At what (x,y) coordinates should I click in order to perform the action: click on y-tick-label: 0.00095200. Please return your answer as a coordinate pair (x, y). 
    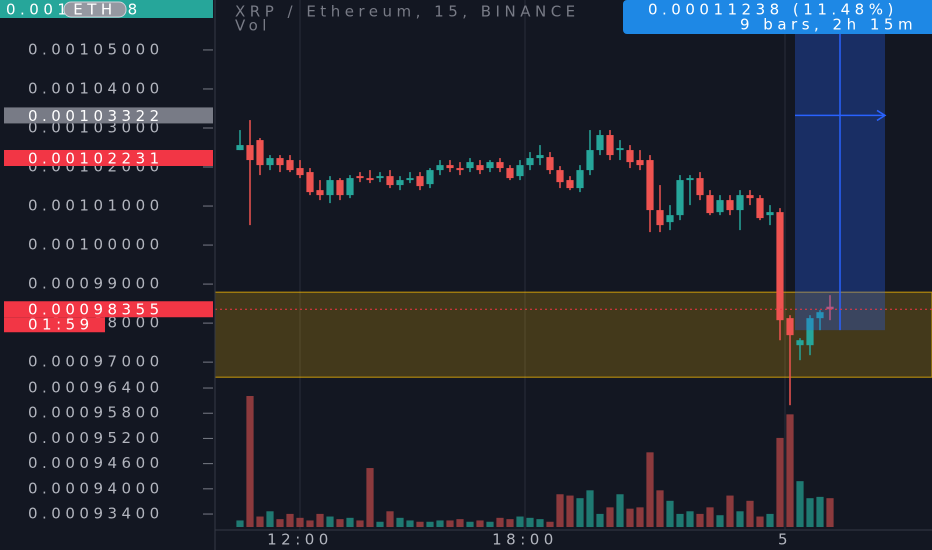
    Looking at the image, I should click on (96, 438).